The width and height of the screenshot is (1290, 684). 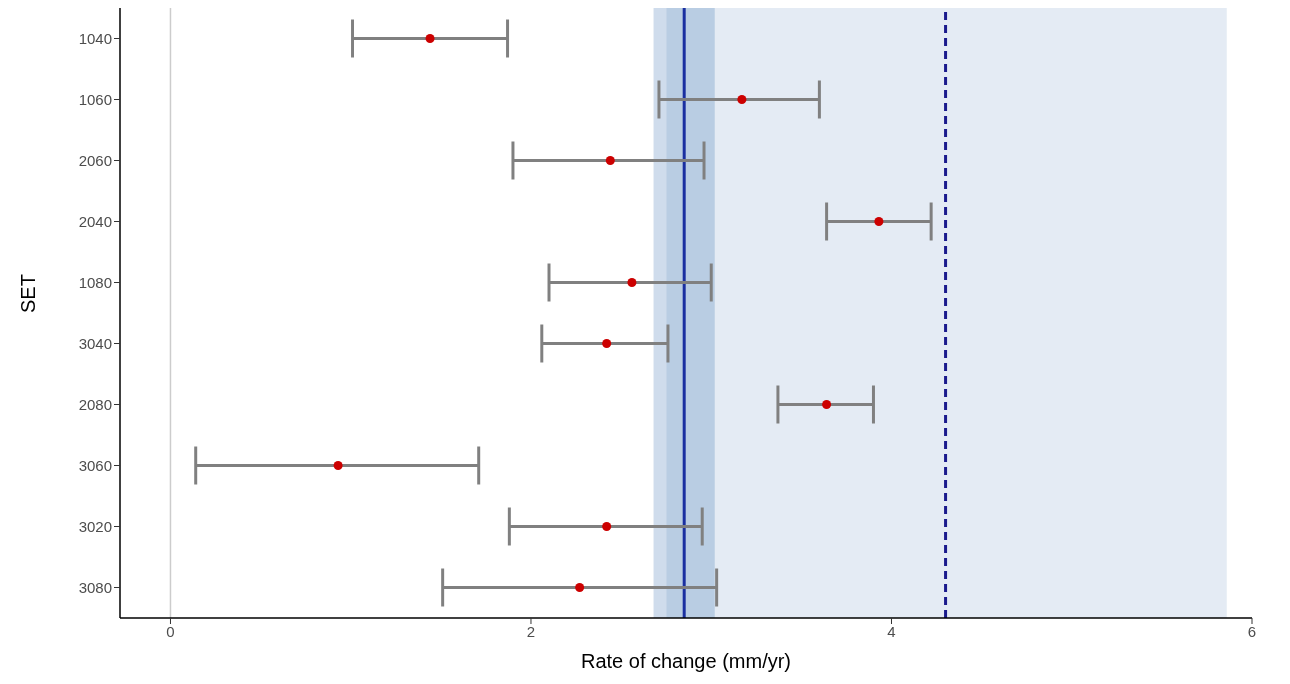 What do you see at coordinates (95, 160) in the screenshot?
I see `y-tick-label: 2060` at bounding box center [95, 160].